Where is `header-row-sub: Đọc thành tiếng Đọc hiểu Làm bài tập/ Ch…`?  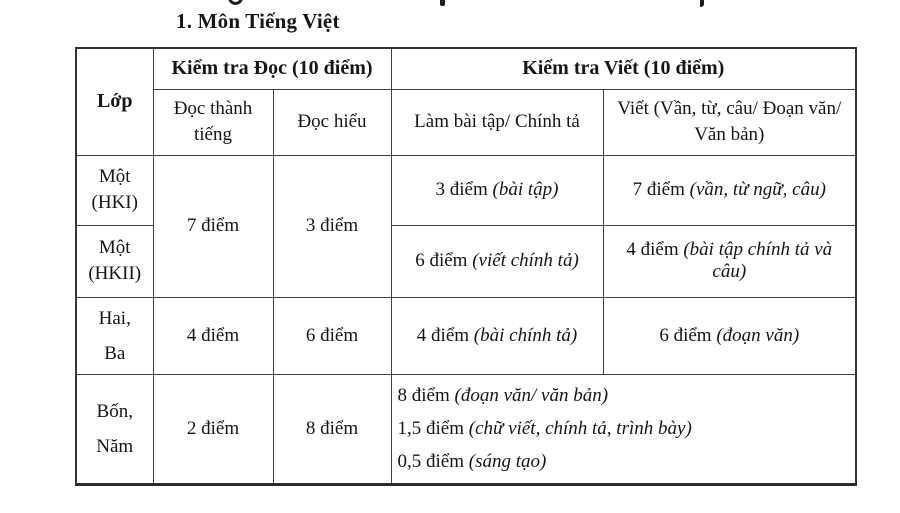
header-row-sub: Đọc thành tiếng Đọc hiểu Làm bài tập/ Ch… is located at coordinates (466, 122).